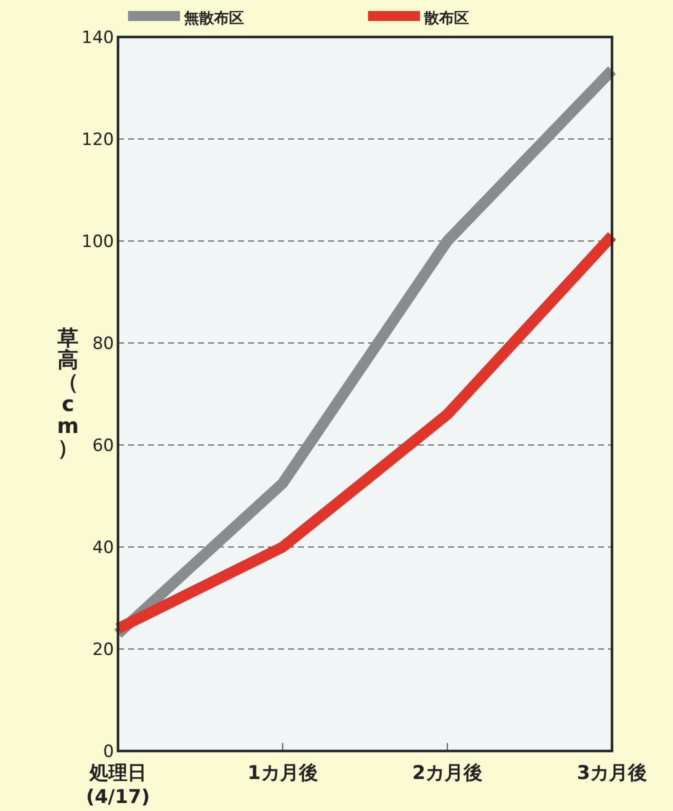 The width and height of the screenshot is (673, 811). Describe the element at coordinates (108, 752) in the screenshot. I see `y-tick-label: 0` at that location.